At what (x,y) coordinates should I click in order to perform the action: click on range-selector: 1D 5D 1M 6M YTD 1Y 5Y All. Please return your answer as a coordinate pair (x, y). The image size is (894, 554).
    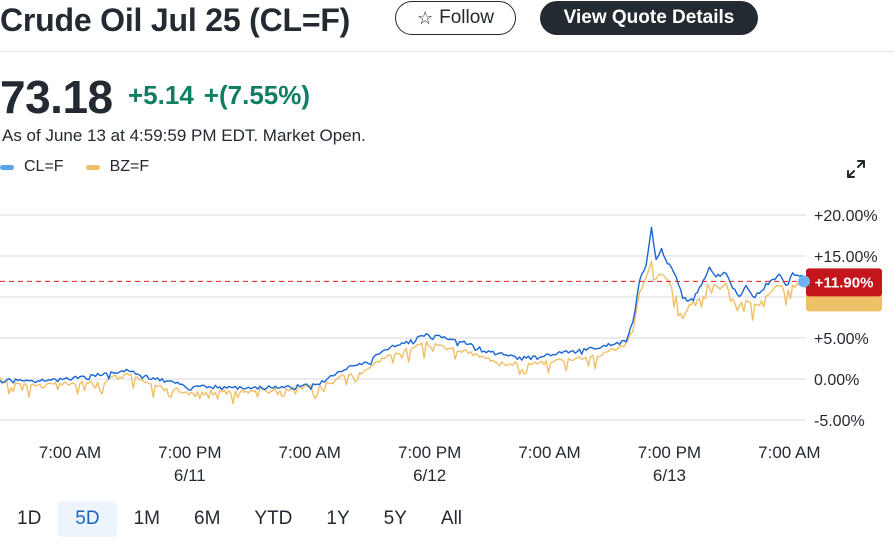
    Looking at the image, I should click on (239, 520).